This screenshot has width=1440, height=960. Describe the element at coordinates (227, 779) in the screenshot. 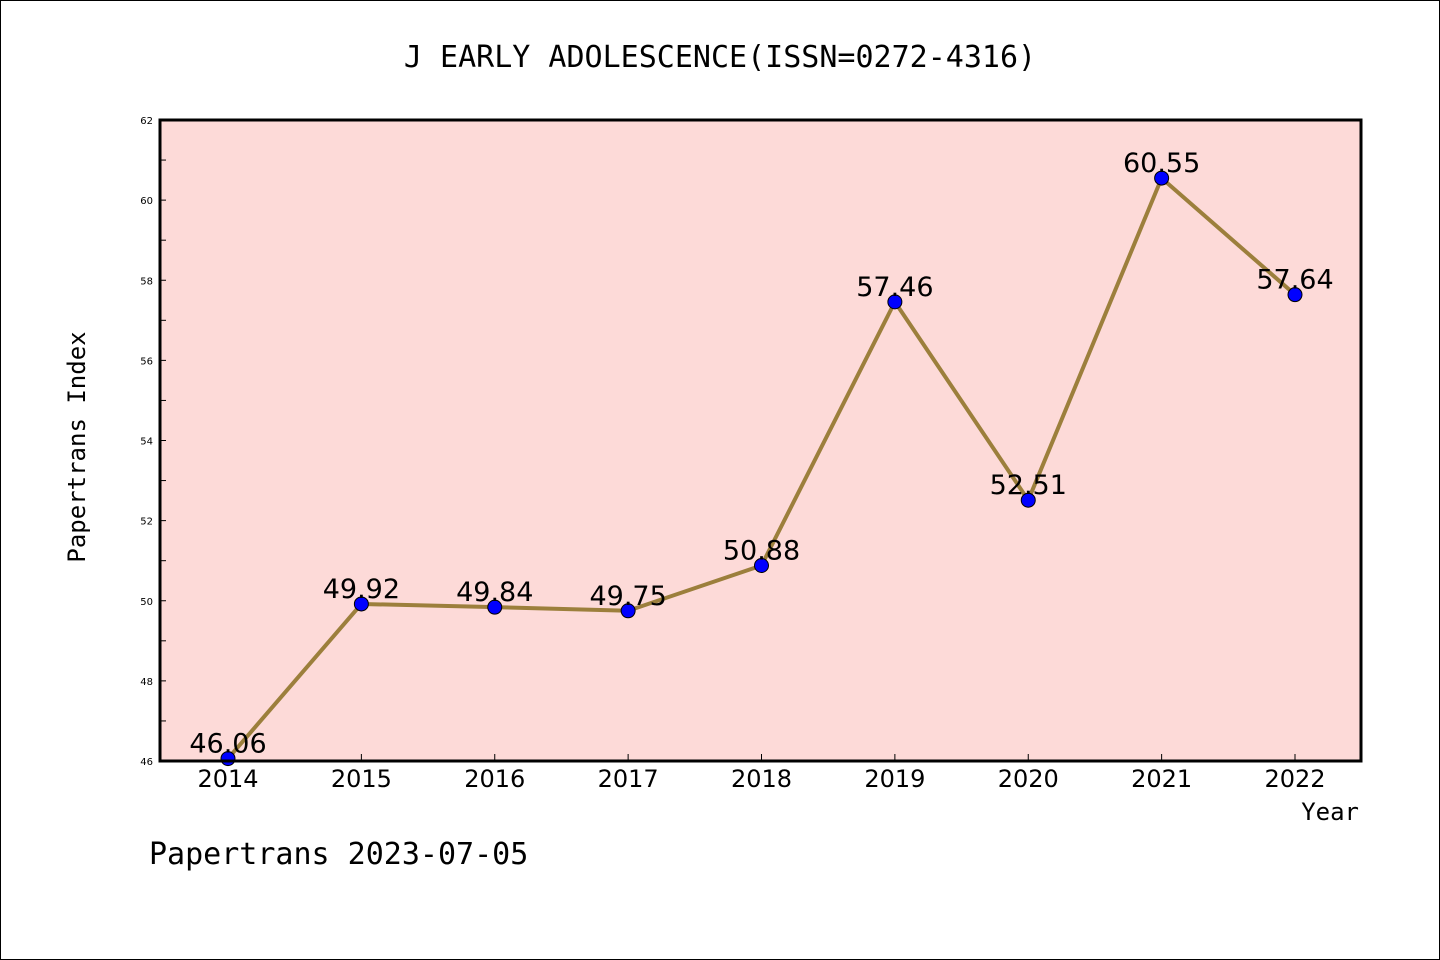

I see `x-tick-label: 2014` at that location.